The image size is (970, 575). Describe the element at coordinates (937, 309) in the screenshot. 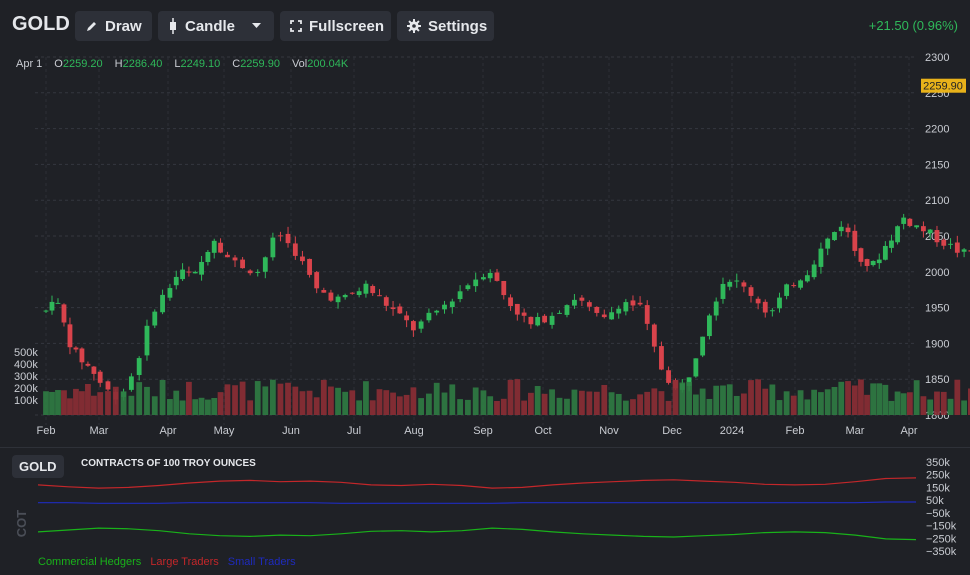

I see `price-tick-label: 1950` at that location.